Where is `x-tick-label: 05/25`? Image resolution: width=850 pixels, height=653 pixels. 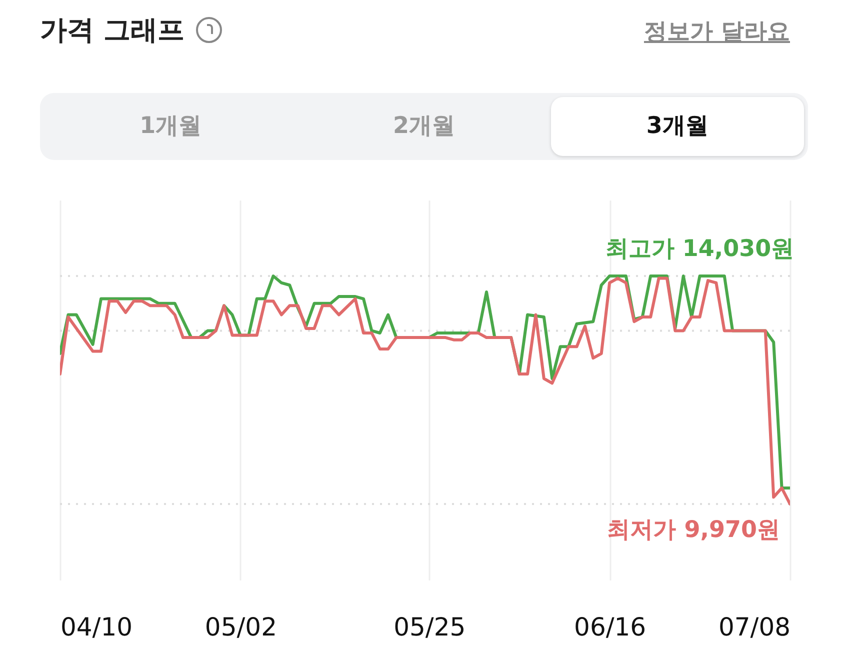 x-tick-label: 05/25 is located at coordinates (430, 627).